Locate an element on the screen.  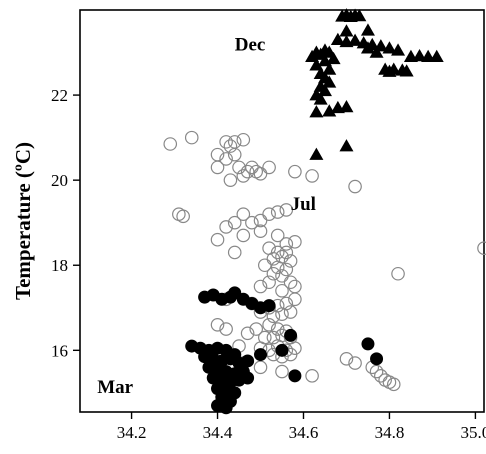
y-tick-label: 20 is located at coordinates (59, 180).